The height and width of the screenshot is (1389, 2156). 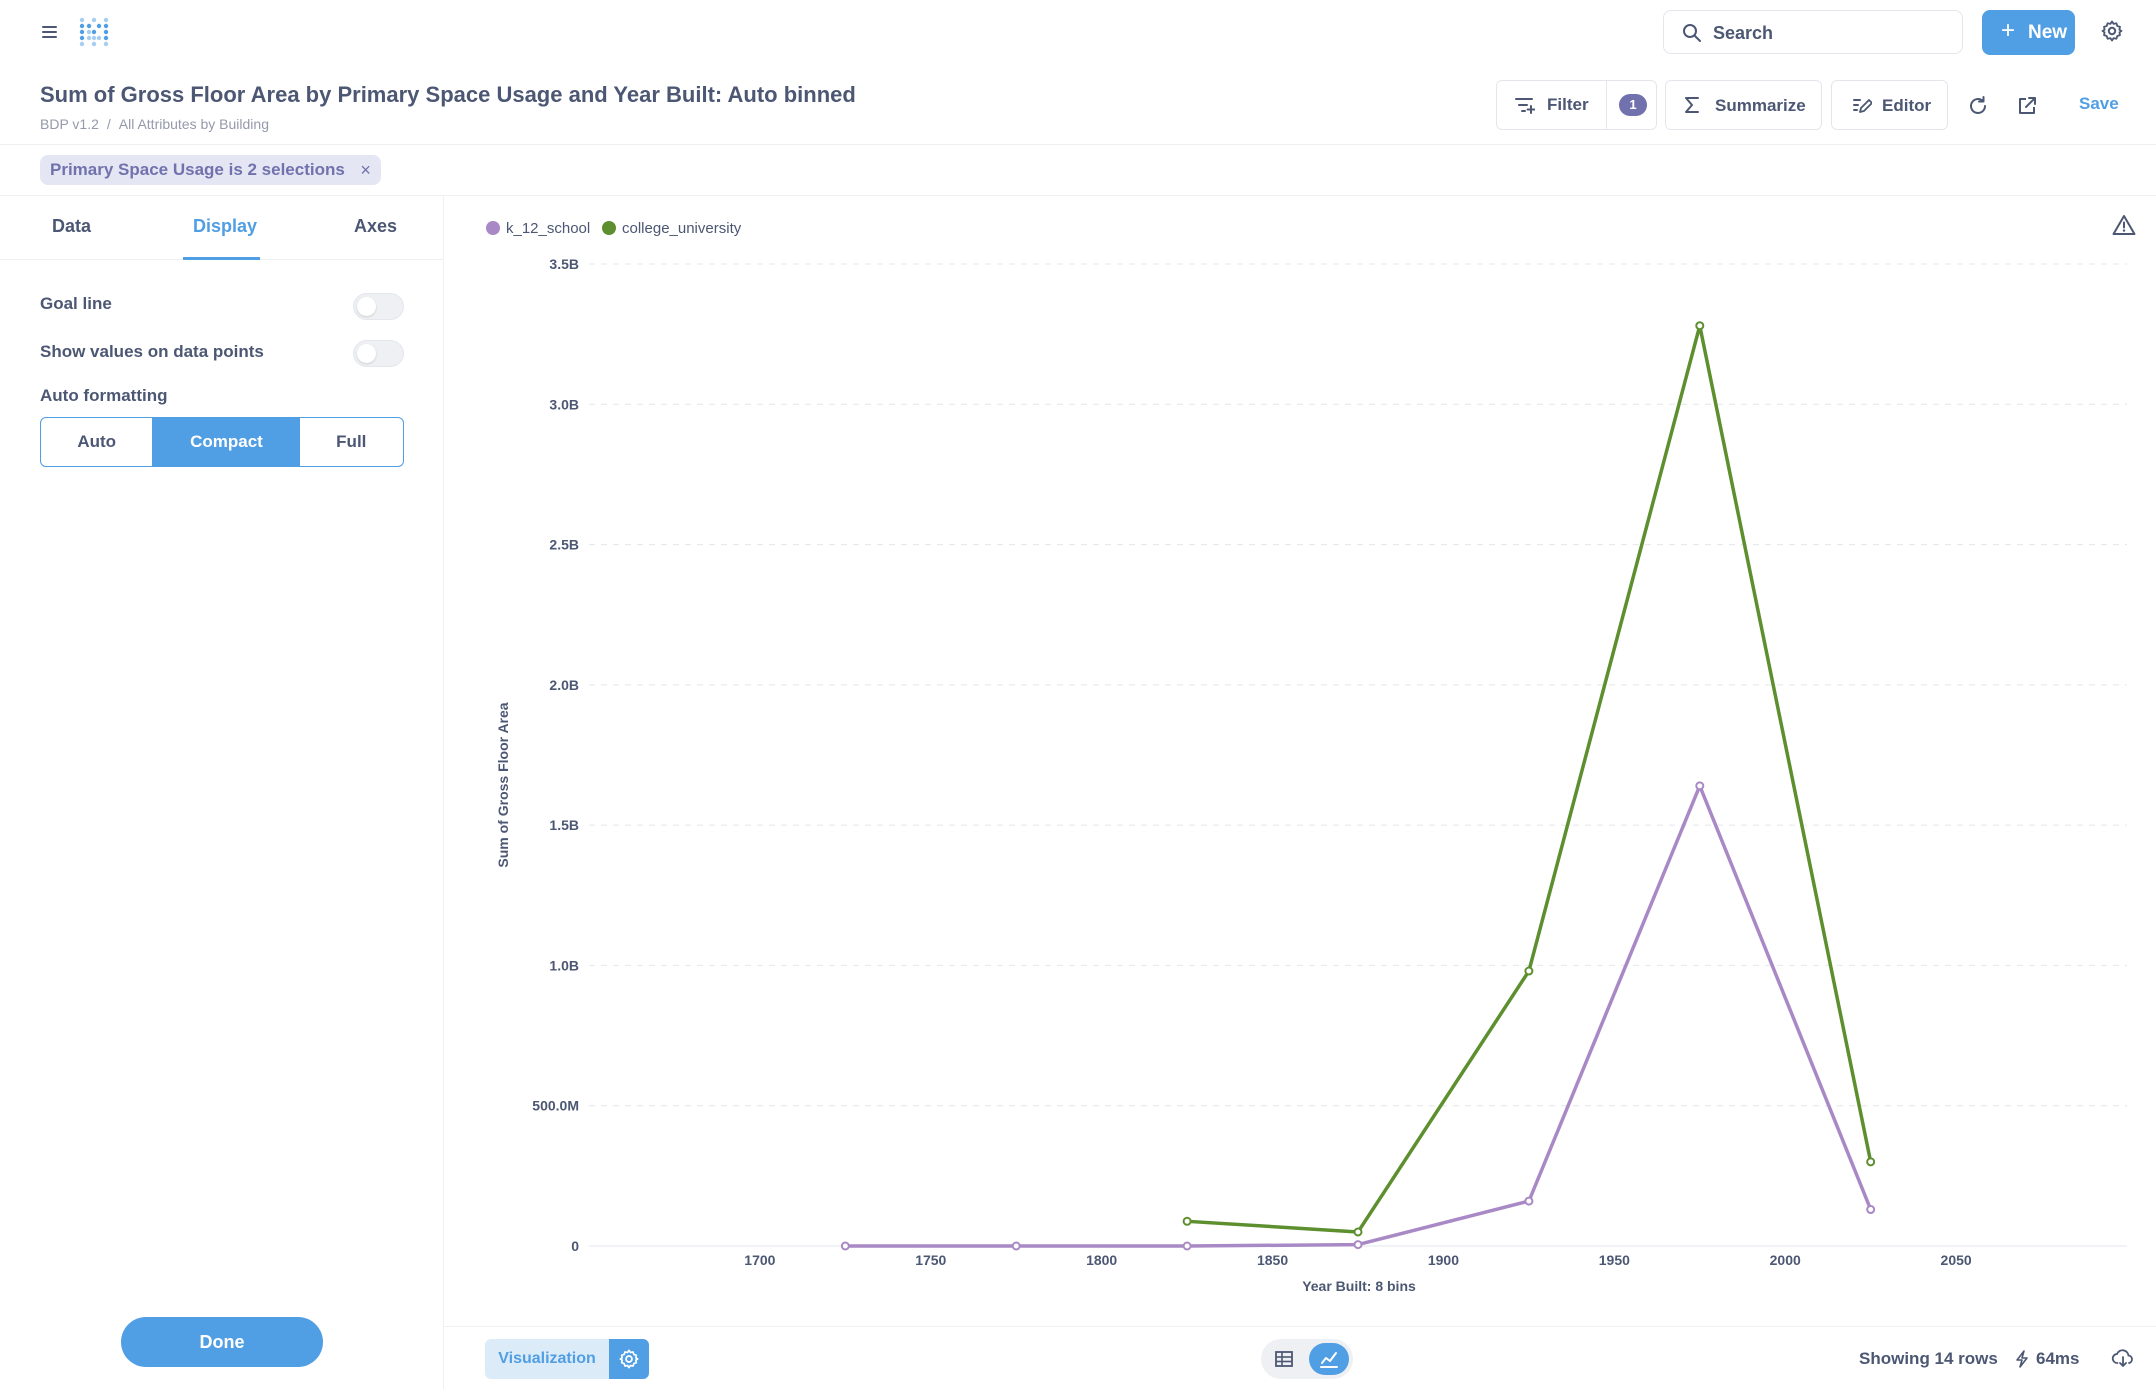 What do you see at coordinates (2048, 32) in the screenshot?
I see `new-button-label: New` at bounding box center [2048, 32].